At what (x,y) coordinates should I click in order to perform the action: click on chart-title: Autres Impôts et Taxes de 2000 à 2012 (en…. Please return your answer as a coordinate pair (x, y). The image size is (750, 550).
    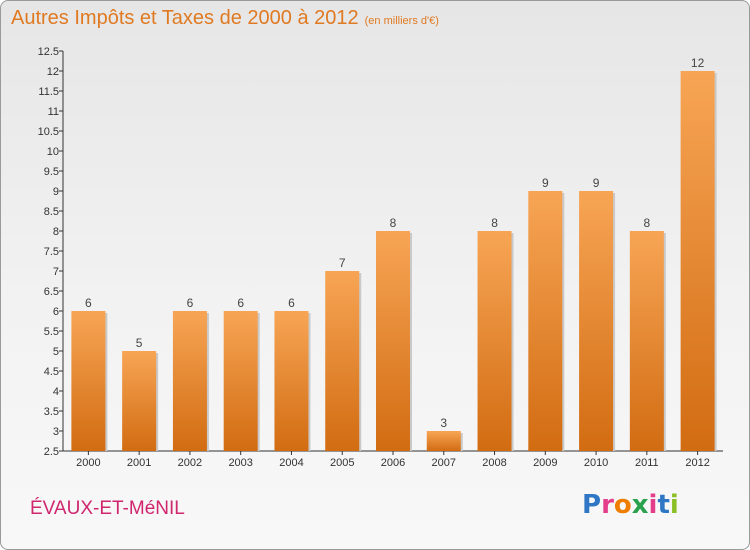
    Looking at the image, I should click on (225, 18).